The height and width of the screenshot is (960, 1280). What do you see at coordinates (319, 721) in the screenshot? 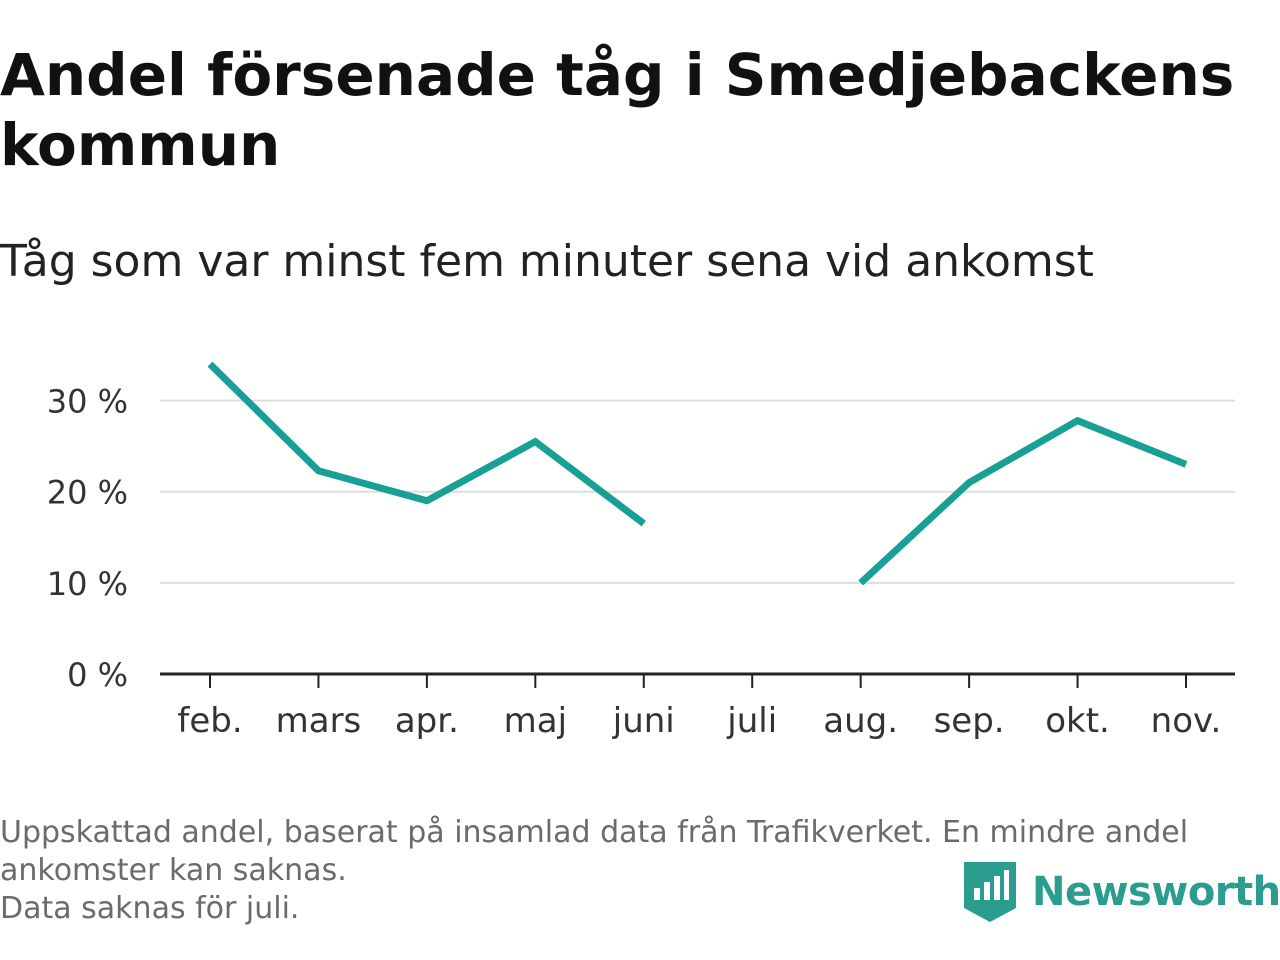
I see `x-tick-label: mars` at bounding box center [319, 721].